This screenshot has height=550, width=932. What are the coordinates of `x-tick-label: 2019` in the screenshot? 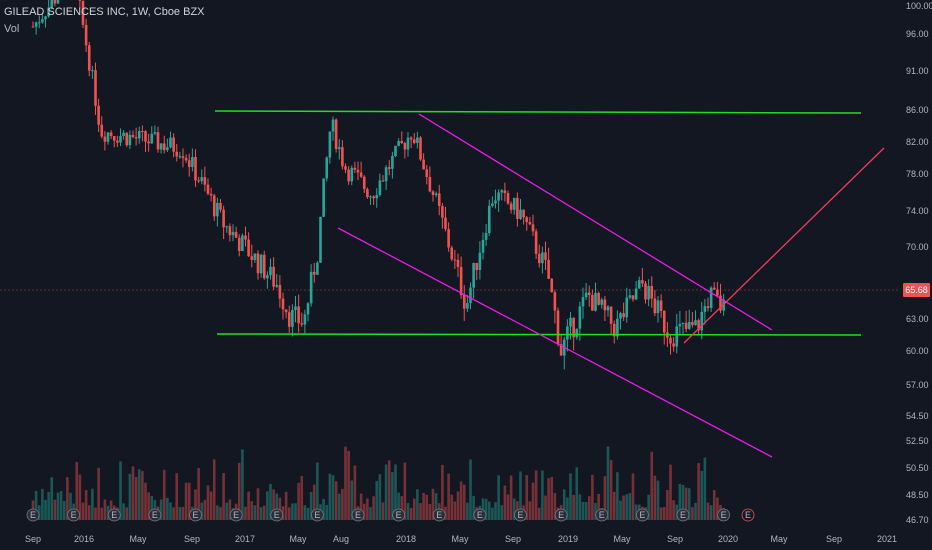 It's located at (568, 539).